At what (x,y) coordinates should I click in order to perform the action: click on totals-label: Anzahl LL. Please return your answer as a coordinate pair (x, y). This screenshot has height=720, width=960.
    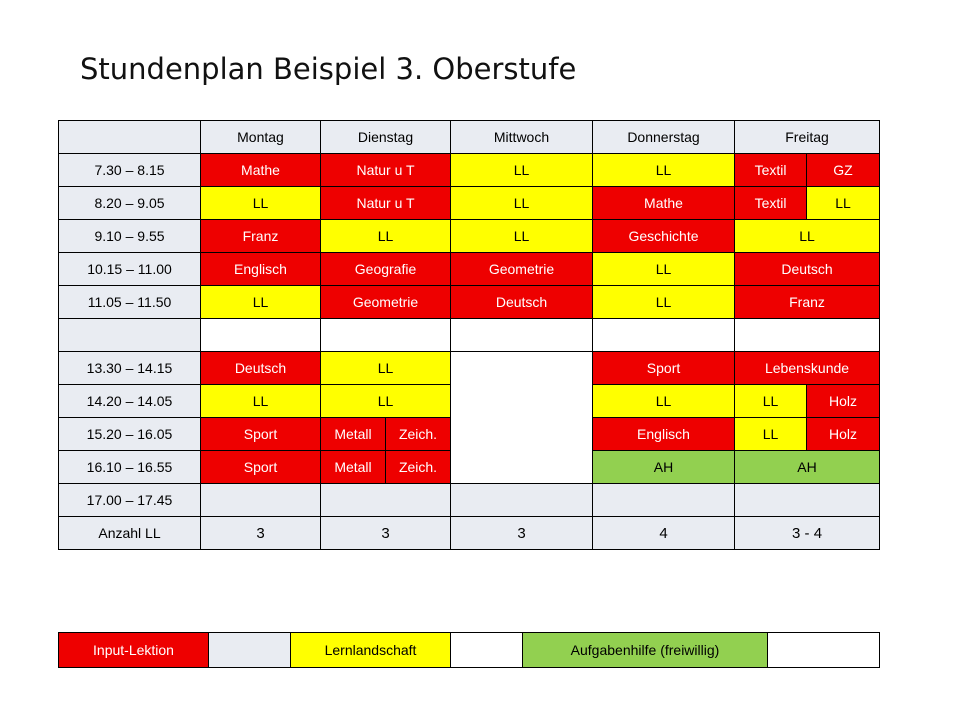
    Looking at the image, I should click on (129, 533).